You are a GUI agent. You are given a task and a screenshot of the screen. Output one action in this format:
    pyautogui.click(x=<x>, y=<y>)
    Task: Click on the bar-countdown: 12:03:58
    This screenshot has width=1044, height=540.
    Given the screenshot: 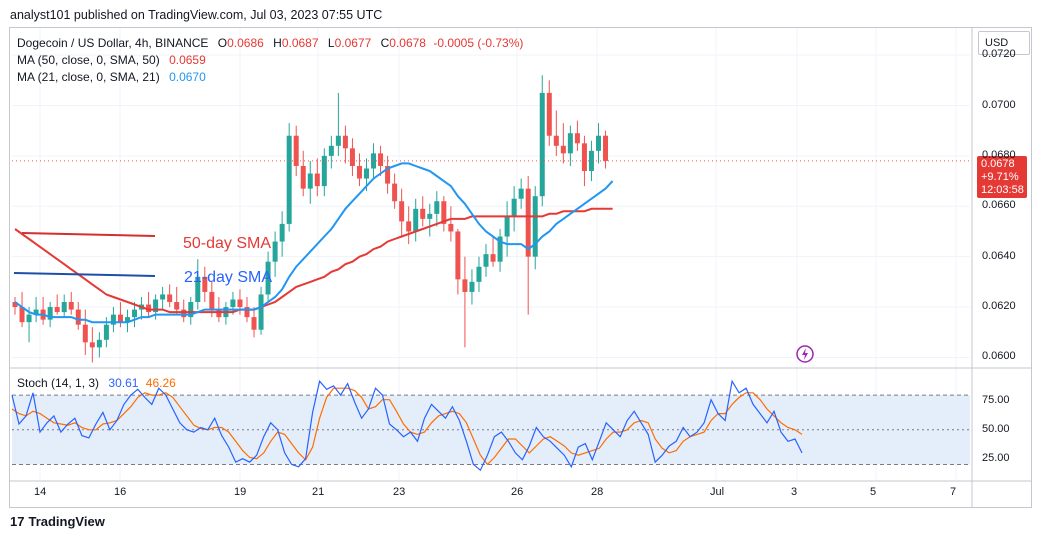 What is the action you would take?
    pyautogui.click(x=1002, y=190)
    